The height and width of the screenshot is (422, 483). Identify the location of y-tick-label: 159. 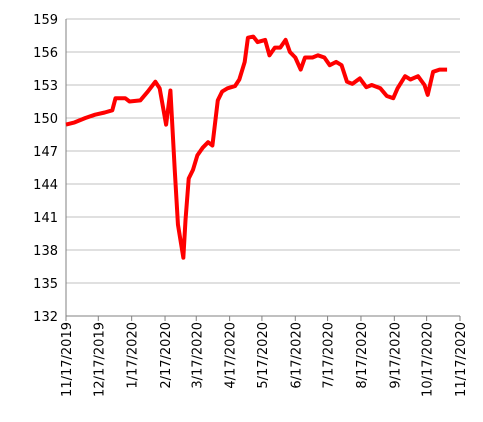
(45, 20).